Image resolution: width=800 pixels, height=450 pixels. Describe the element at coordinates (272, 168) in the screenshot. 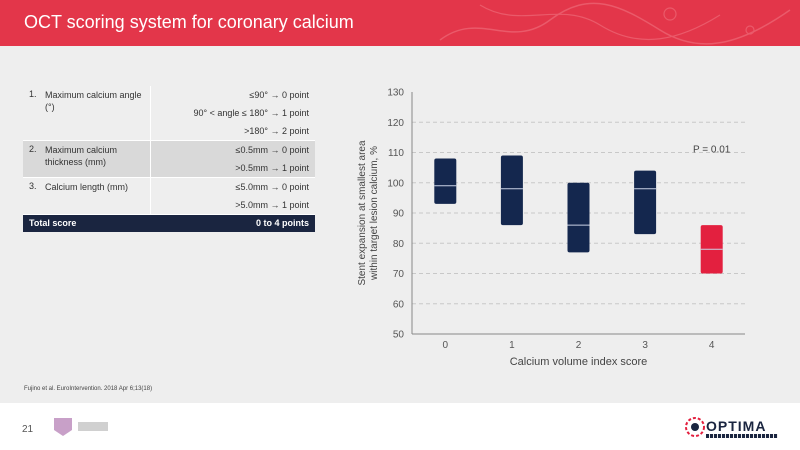

I see `points-value: >0.5mm → 1 point` at that location.